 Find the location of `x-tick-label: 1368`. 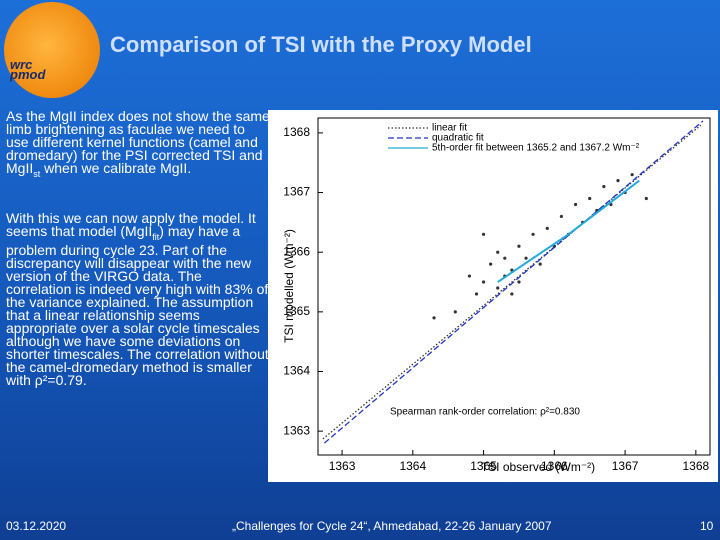

x-tick-label: 1368 is located at coordinates (695, 466).